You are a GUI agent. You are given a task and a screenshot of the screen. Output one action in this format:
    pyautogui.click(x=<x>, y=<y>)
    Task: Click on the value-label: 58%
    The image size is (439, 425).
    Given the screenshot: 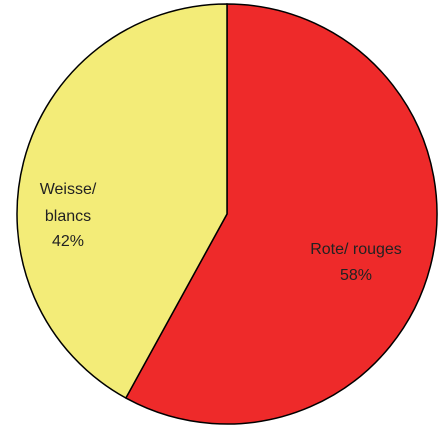 What is the action you would take?
    pyautogui.click(x=356, y=275)
    